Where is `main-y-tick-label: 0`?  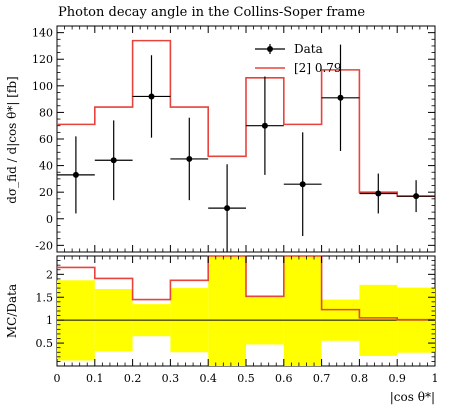
main-y-tick-label: 0 is located at coordinates (49, 219).